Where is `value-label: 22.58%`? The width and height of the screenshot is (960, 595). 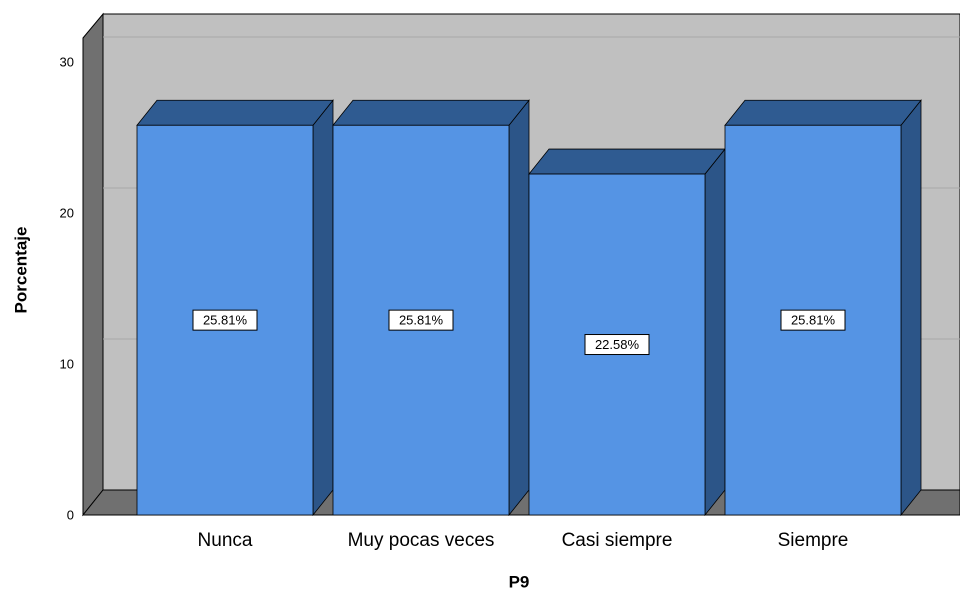 value-label: 22.58% is located at coordinates (617, 344).